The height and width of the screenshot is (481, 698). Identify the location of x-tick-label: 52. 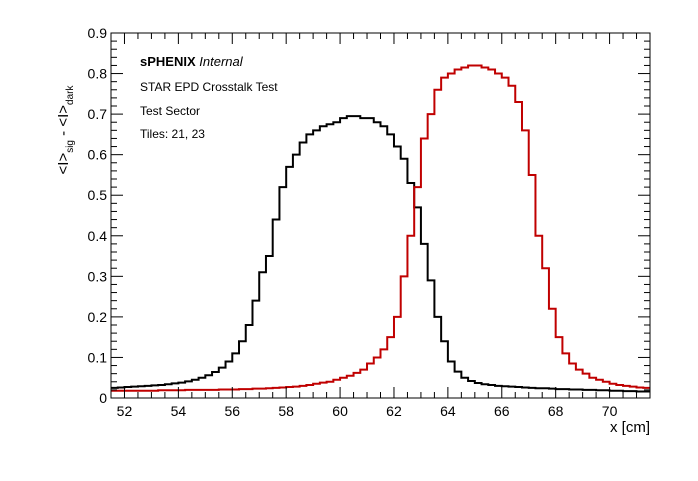
(125, 411).